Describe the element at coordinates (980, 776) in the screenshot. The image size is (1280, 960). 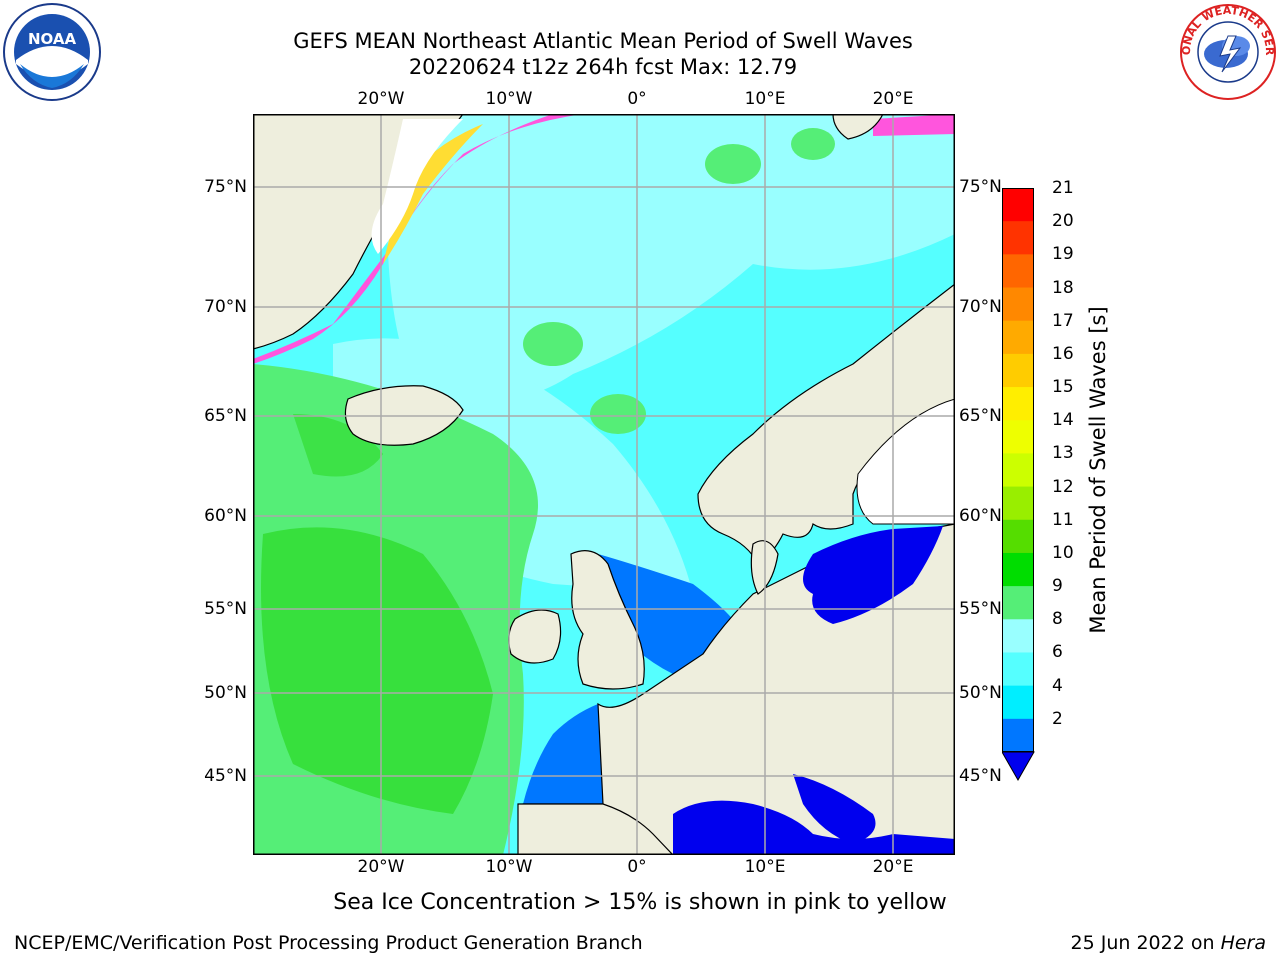
I see `lat-label-right: 45°N` at that location.